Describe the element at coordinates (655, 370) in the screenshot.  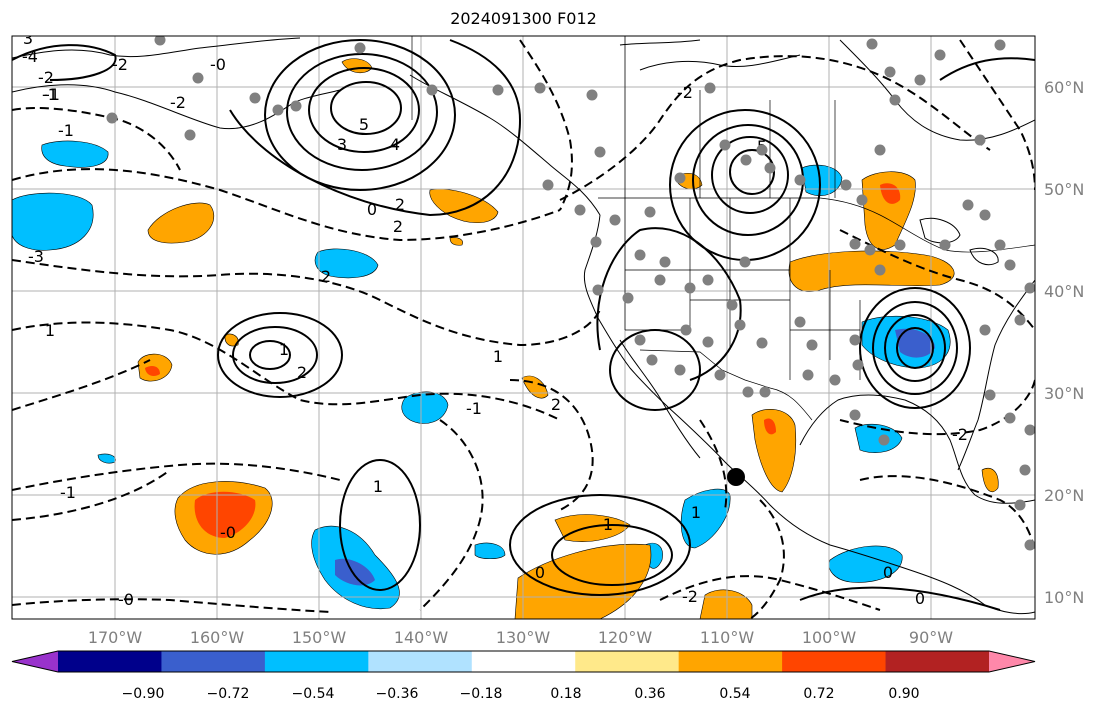
I see `contour-baja` at that location.